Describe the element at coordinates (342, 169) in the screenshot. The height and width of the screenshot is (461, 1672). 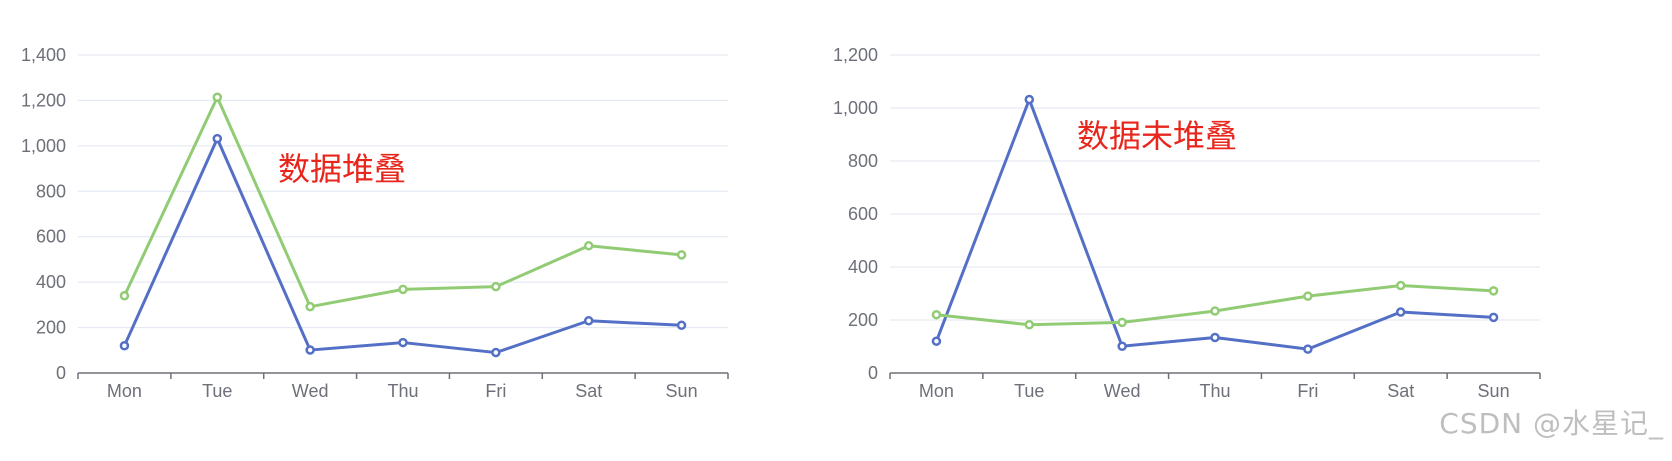
I see `chart-annotation: 数据堆叠` at that location.